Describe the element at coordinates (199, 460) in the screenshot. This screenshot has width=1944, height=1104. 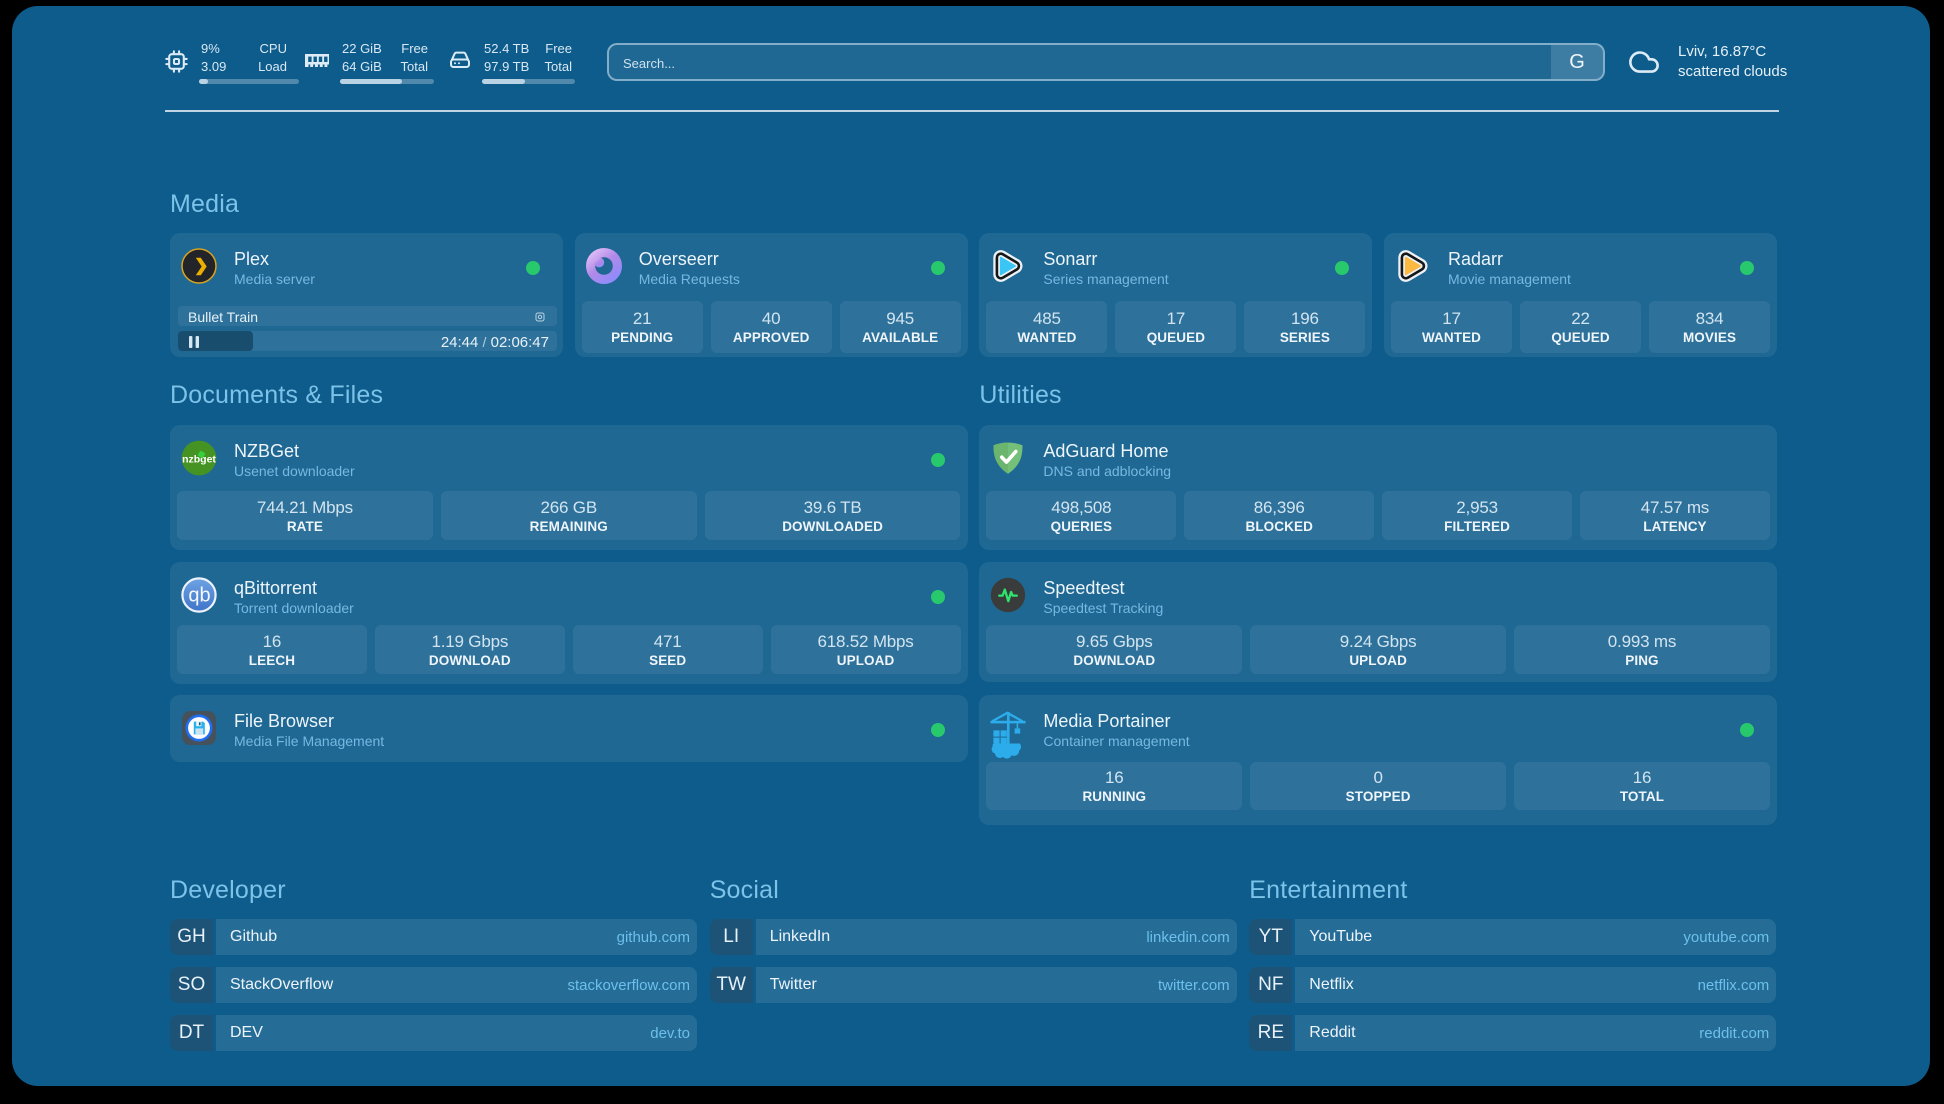
I see `svg-text: nzbget` at that location.